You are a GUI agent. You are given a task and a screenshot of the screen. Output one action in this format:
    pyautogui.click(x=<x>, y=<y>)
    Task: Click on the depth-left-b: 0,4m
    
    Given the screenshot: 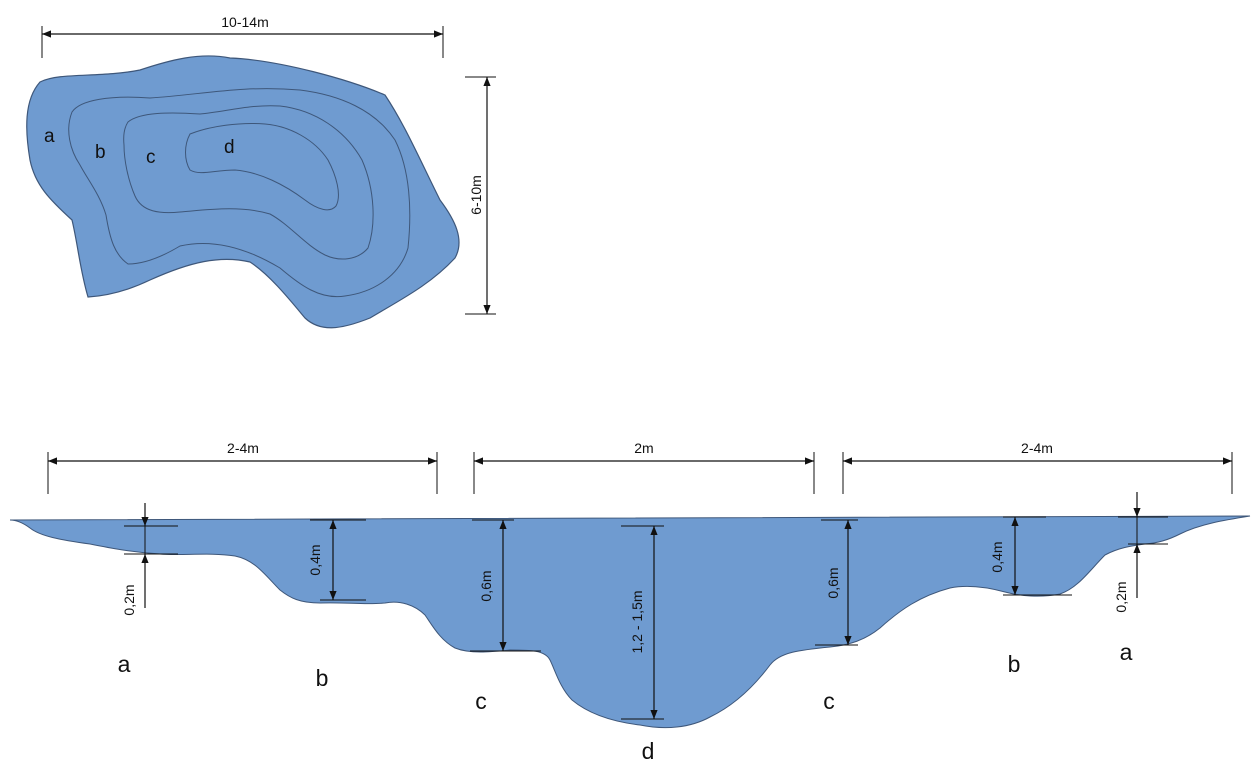 What is the action you would take?
    pyautogui.click(x=336, y=560)
    